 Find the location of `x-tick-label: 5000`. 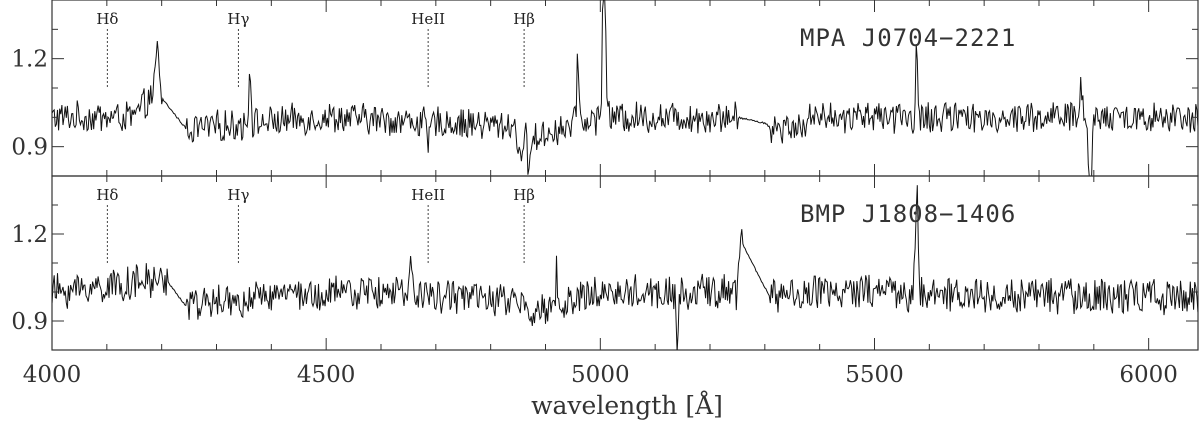

x-tick-label: 5000 is located at coordinates (600, 375).